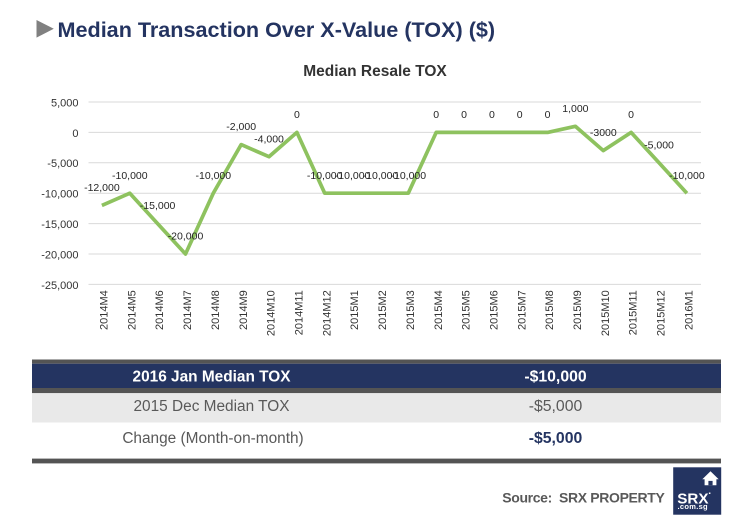 This screenshot has width=744, height=519. Describe the element at coordinates (212, 438) in the screenshot. I see `svg-text: Change (Month-on-month)` at that location.